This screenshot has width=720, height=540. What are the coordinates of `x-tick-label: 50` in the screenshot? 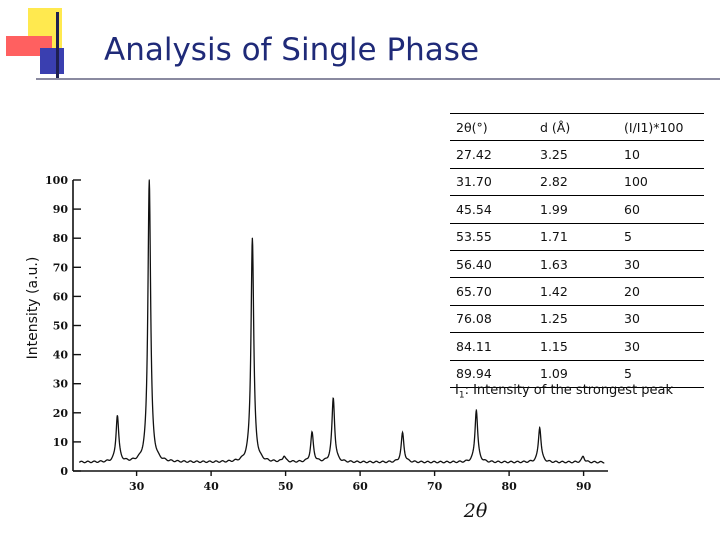 It's located at (286, 486).